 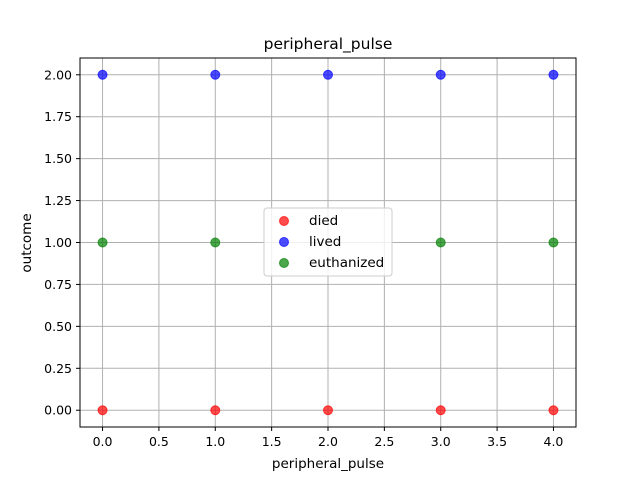 I want to click on x-tick-label: 4.0, so click(x=554, y=441).